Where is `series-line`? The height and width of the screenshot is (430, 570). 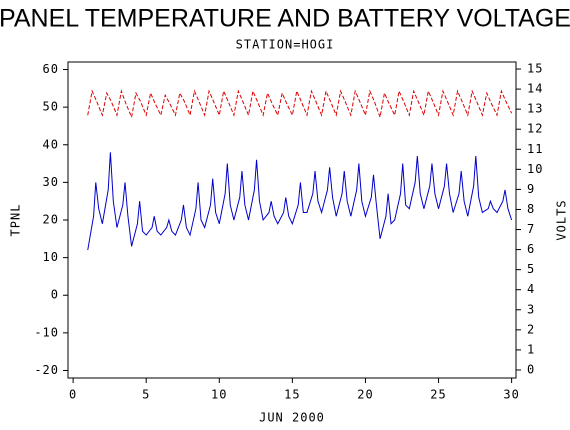
series-line is located at coordinates (300, 104).